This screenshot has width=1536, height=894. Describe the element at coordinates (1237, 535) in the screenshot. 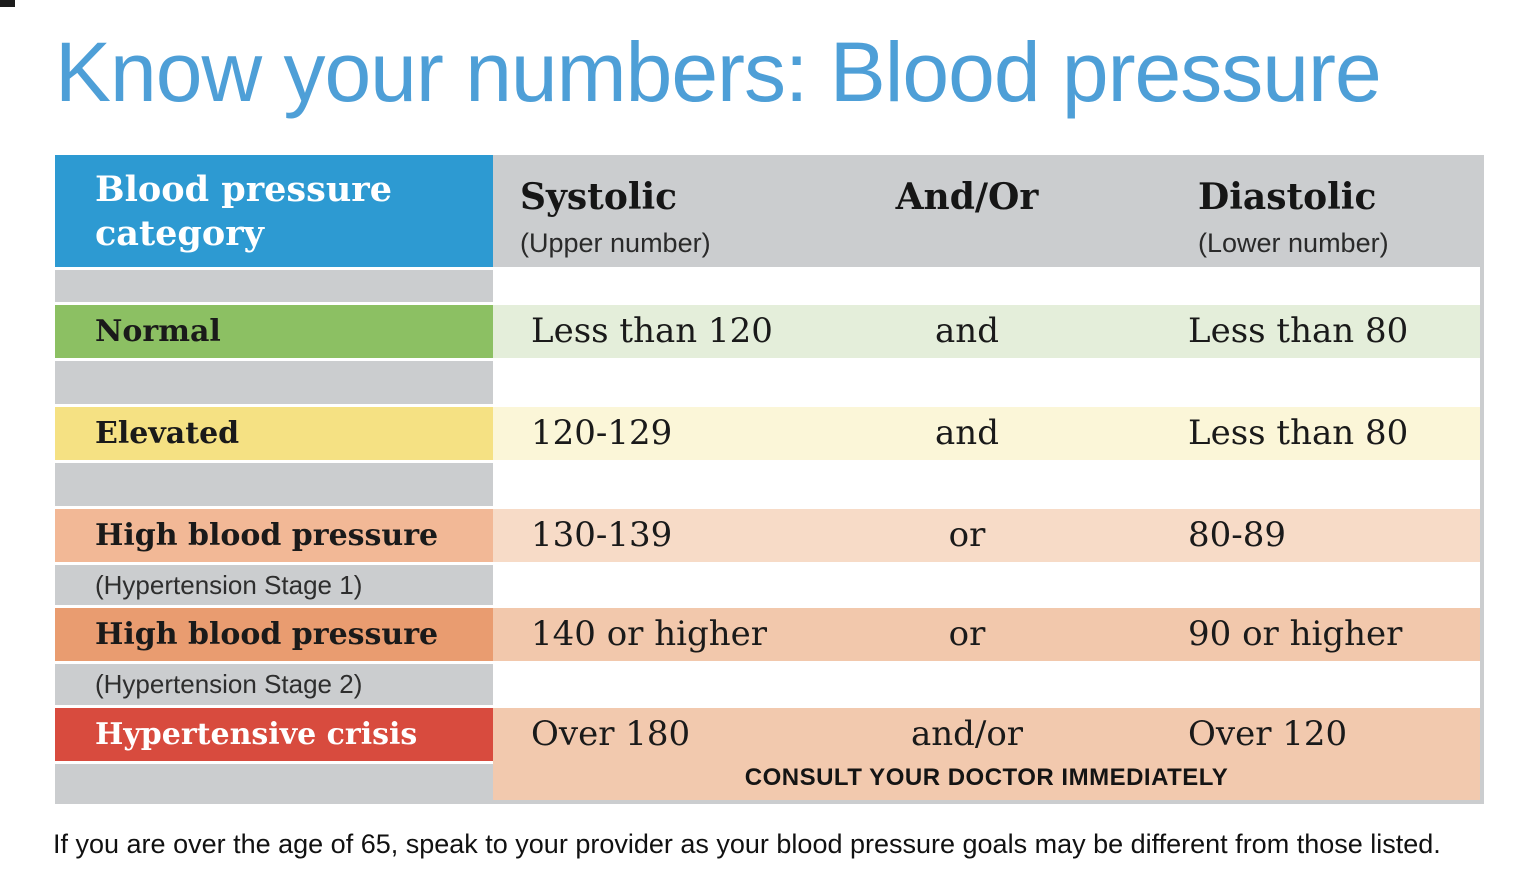

I see `diastolic-value: 80-89` at that location.